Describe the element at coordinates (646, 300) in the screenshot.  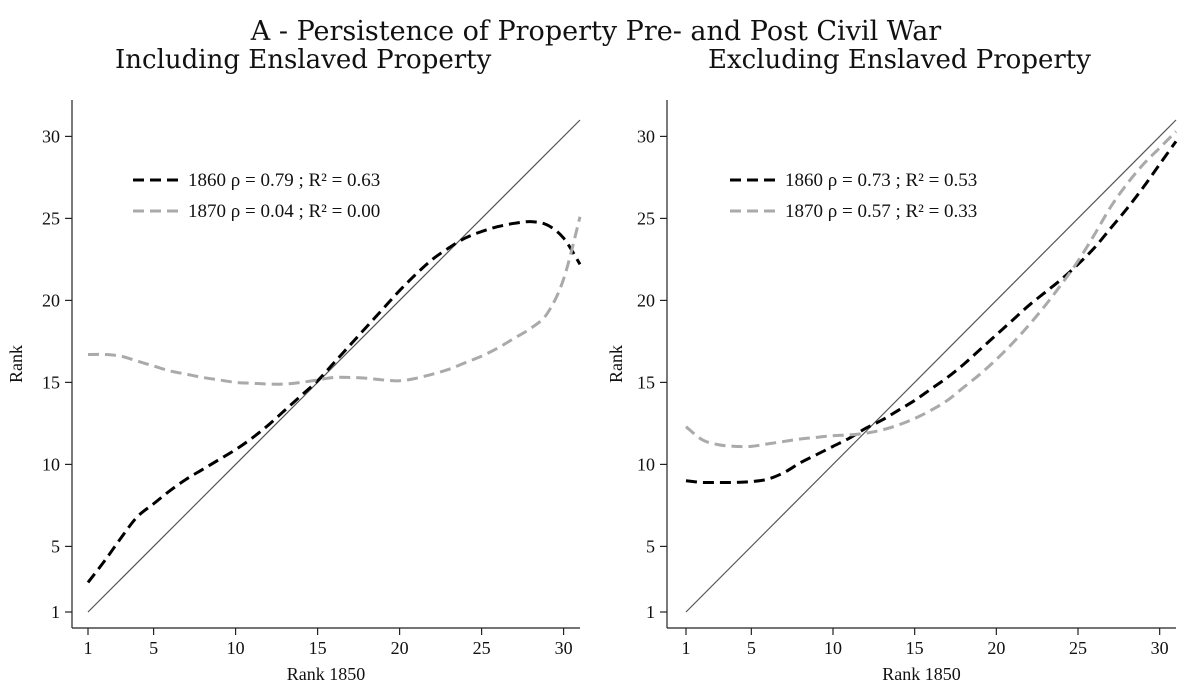
I see `right-y-tick-label: 20` at that location.